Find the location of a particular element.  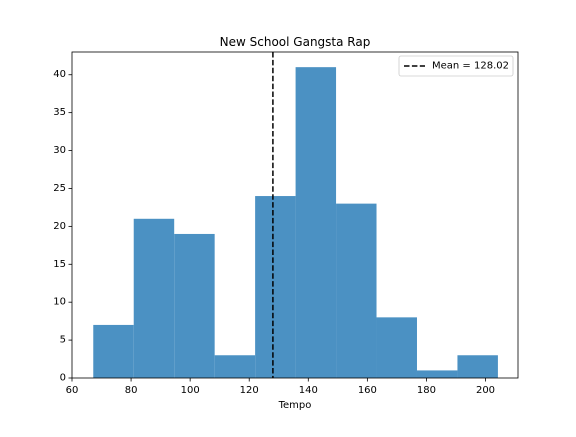

x-tick-label: 100 is located at coordinates (190, 390).